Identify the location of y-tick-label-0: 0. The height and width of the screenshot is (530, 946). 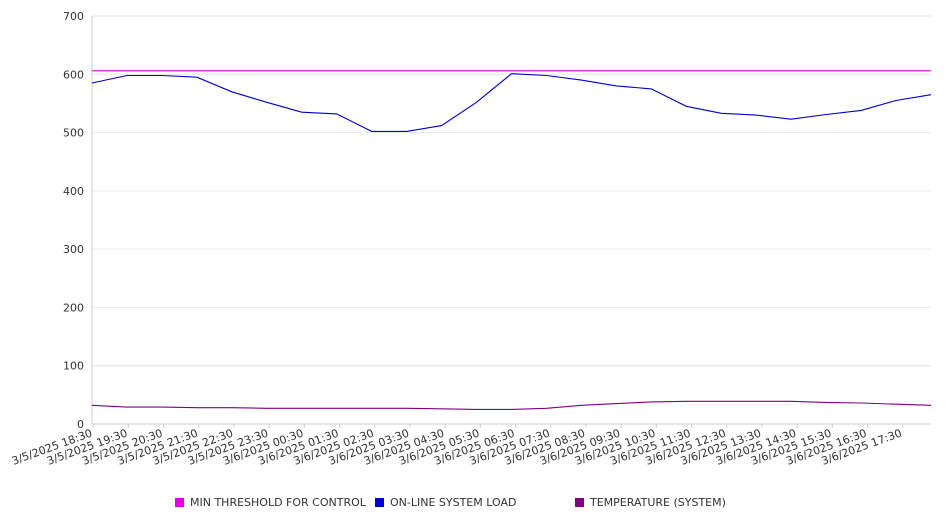
(80, 424).